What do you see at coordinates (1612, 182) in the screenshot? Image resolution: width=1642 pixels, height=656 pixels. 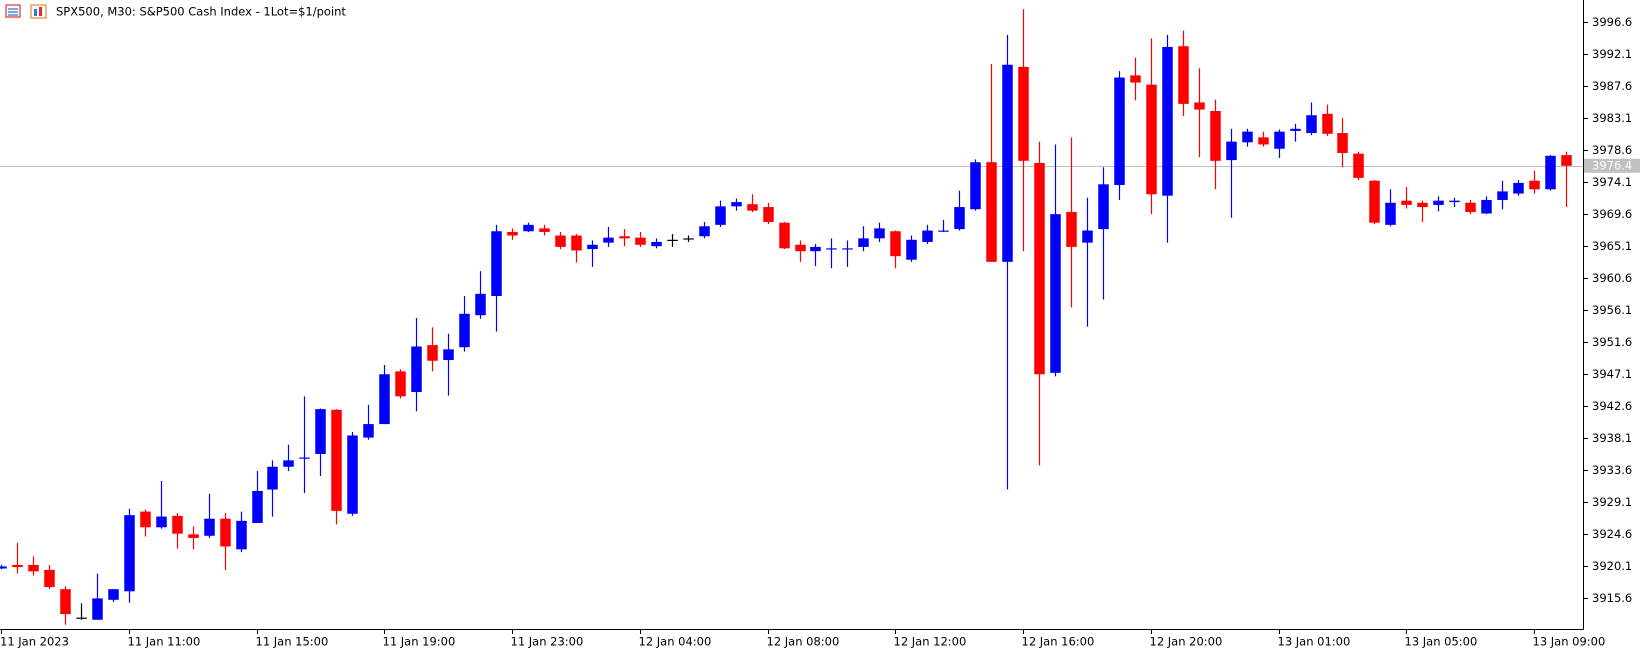 I see `y-tick-label: 3974.1` at bounding box center [1612, 182].